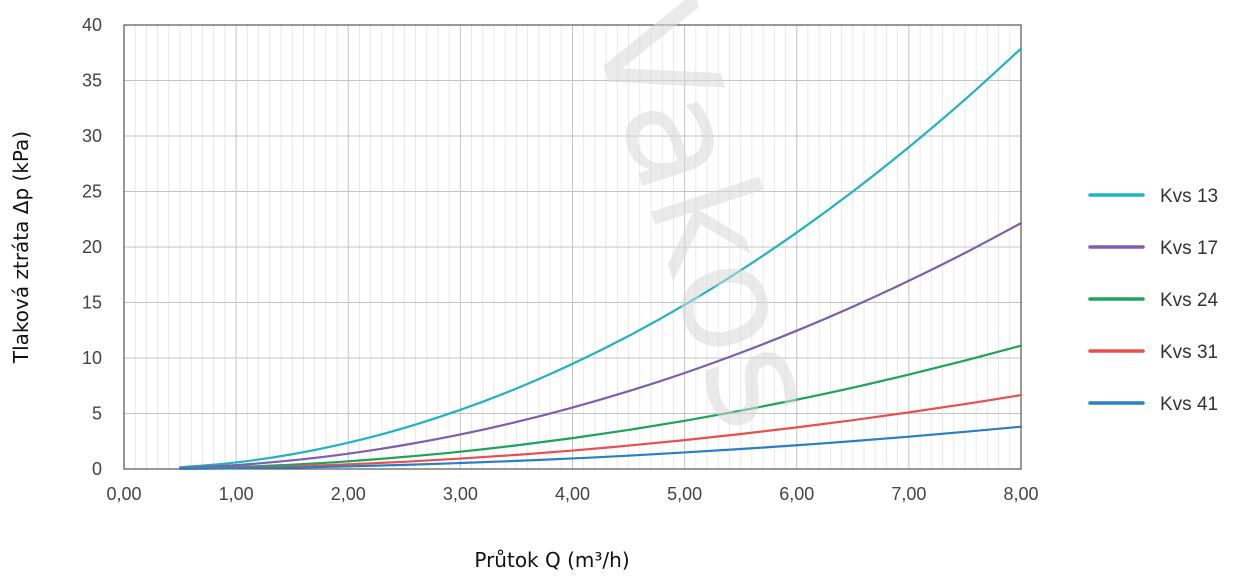 This screenshot has height=579, width=1244. I want to click on legend-label: Kvs 31, so click(1189, 352).